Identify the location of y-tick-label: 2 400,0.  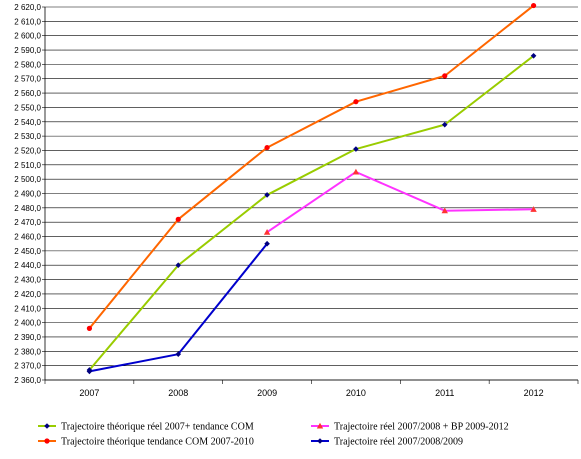
(27, 323).